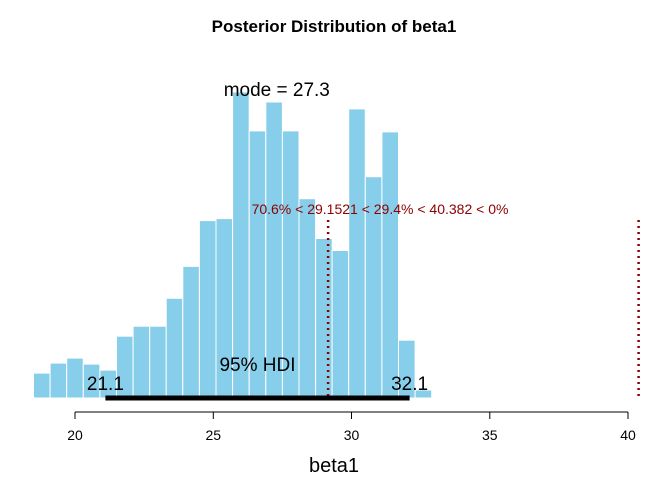  I want to click on chart-title: Posterior Distribution of beta1, so click(334, 26).